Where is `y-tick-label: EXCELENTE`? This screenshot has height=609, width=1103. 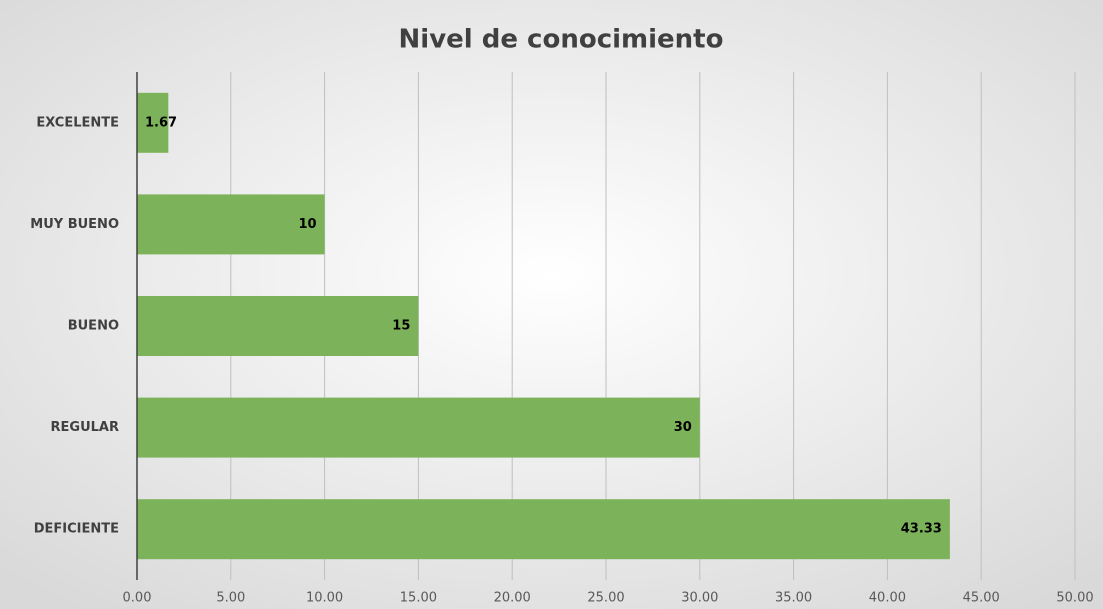
y-tick-label: EXCELENTE is located at coordinates (77, 122).